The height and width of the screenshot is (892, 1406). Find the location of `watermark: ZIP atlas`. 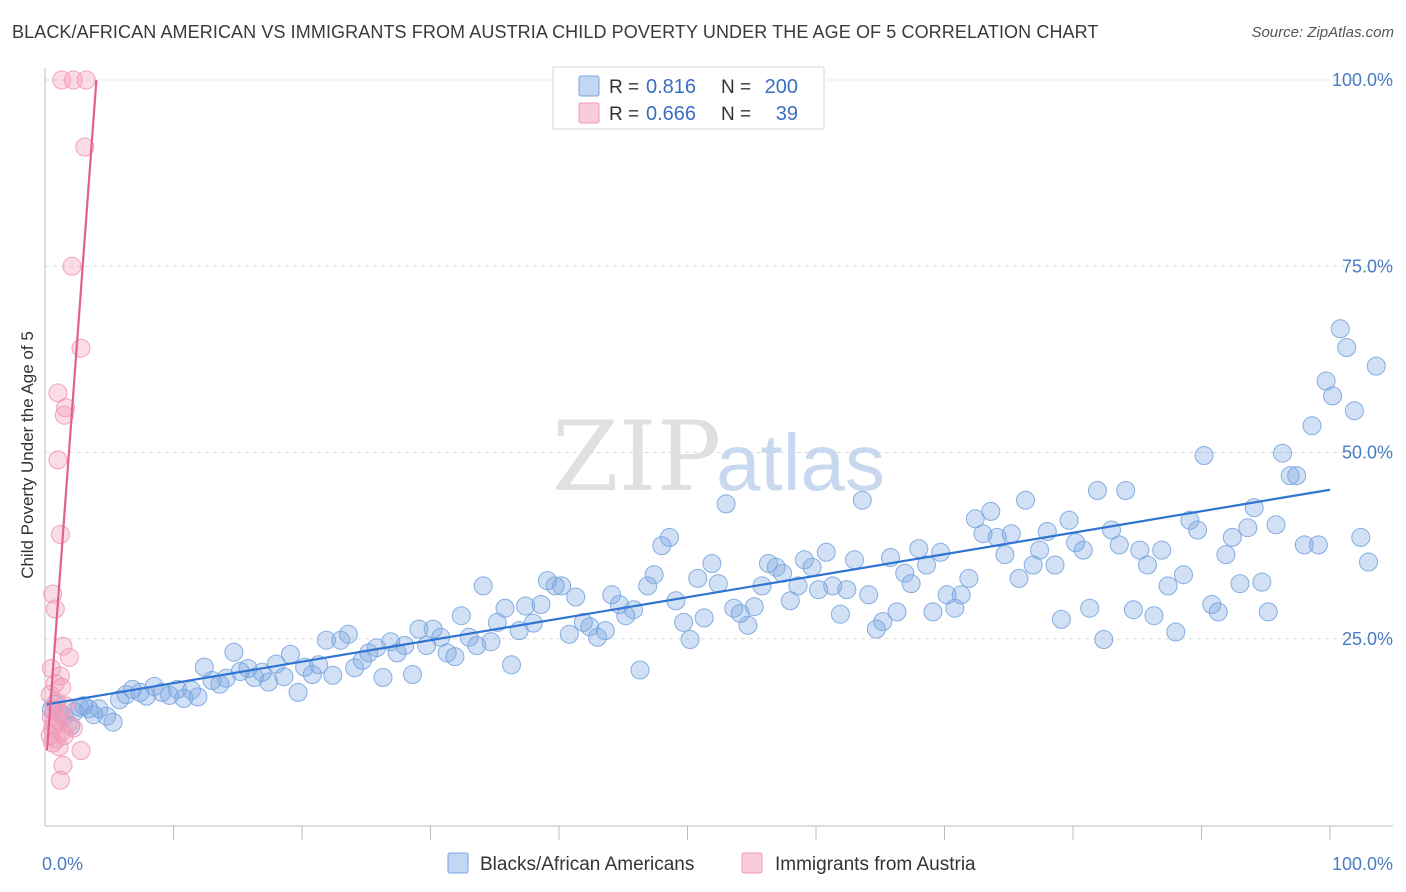

watermark: ZIP atlas is located at coordinates (718, 457).